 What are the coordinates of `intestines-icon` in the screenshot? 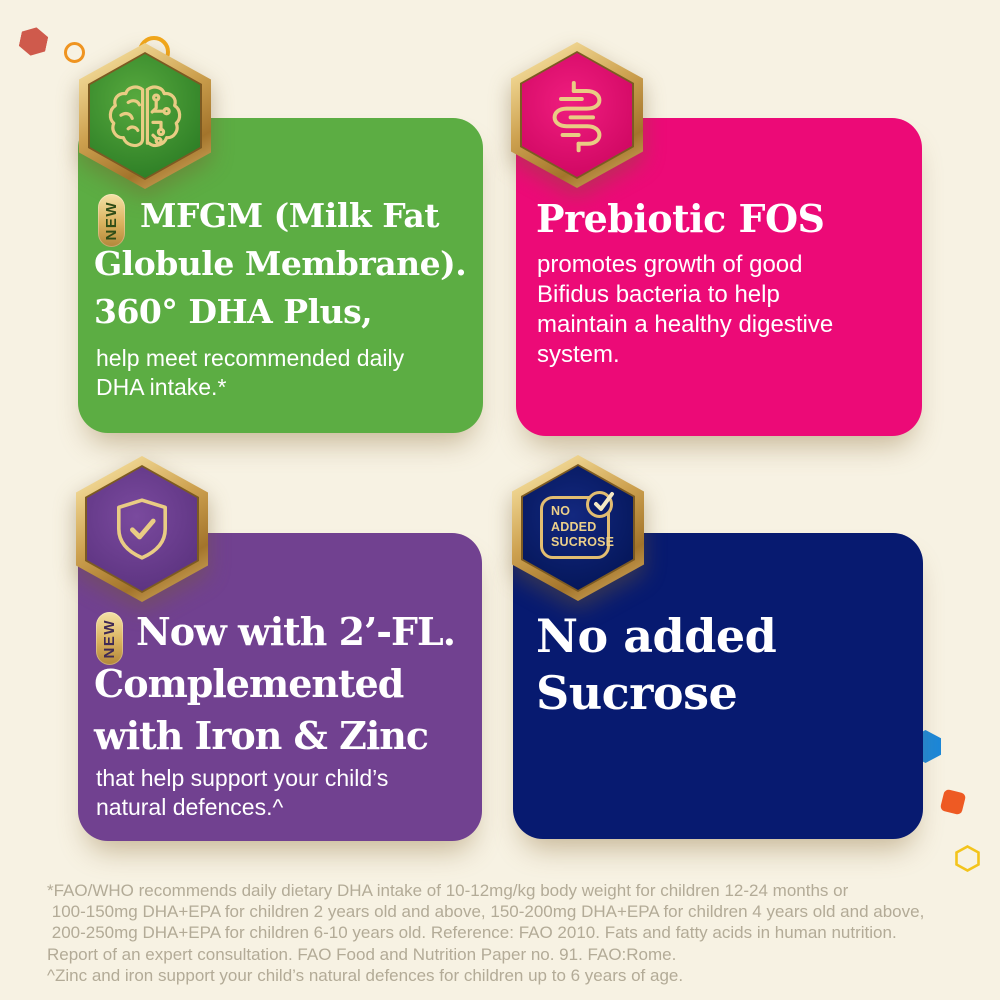 It's located at (577, 117).